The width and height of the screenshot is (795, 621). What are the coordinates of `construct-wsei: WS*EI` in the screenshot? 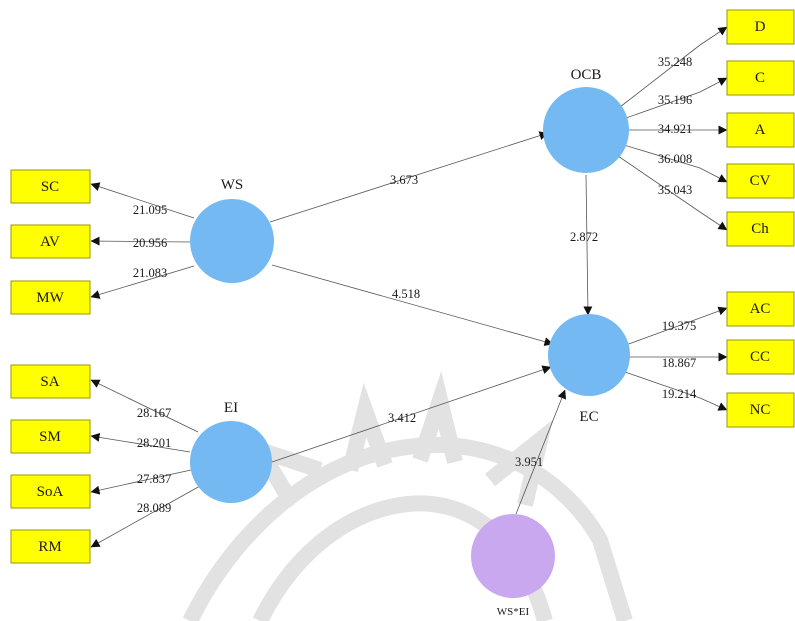 It's located at (513, 566).